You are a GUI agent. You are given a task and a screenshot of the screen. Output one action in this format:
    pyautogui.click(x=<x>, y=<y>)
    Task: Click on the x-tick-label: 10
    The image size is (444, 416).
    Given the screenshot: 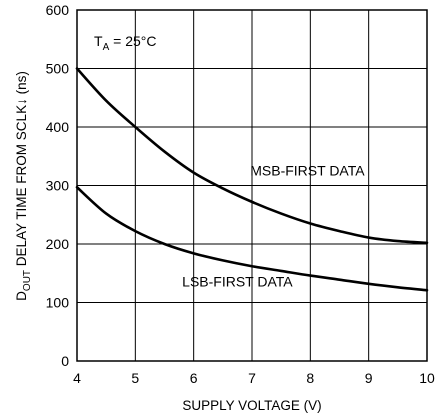 What is the action you would take?
    pyautogui.click(x=427, y=378)
    